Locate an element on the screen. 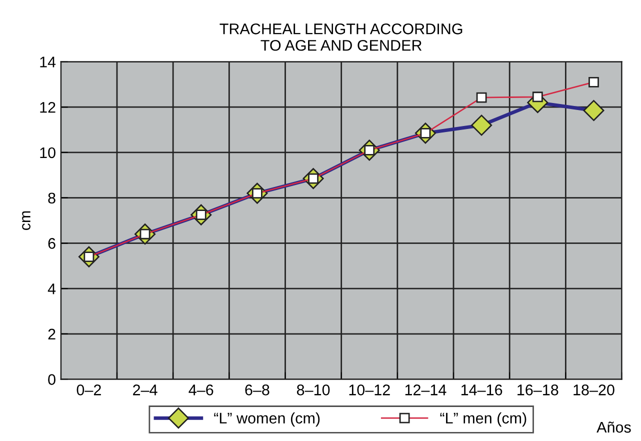 The height and width of the screenshot is (441, 641). x-tick-label: 18–20 is located at coordinates (594, 390).